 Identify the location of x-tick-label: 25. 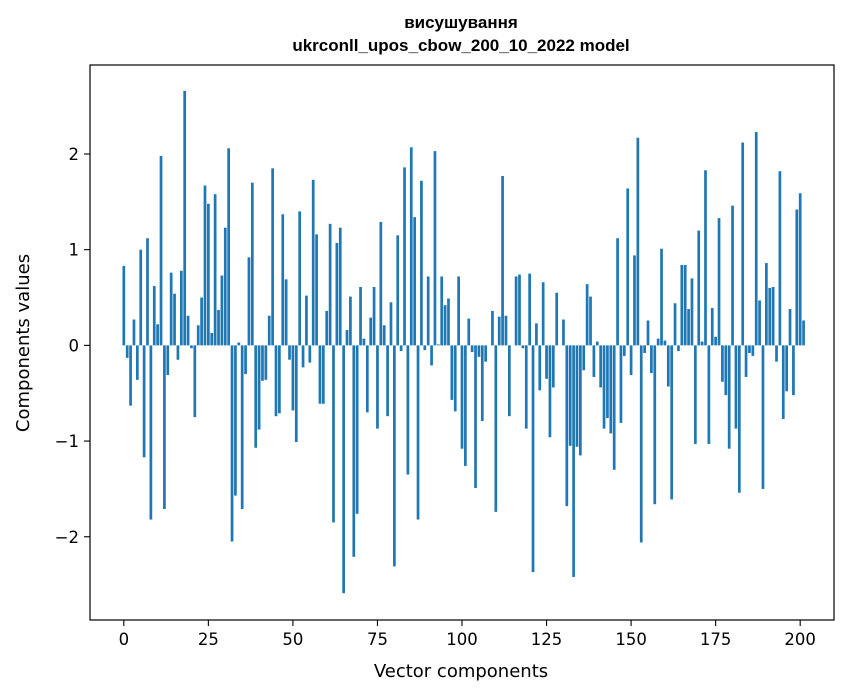
(208, 639).